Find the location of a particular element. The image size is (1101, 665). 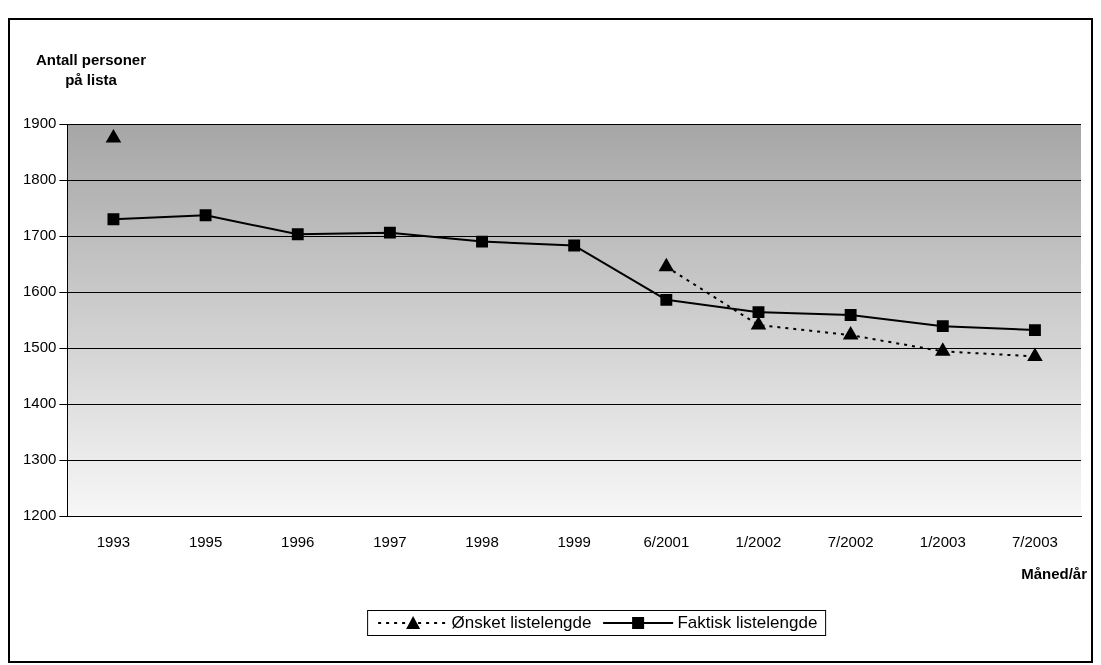

x-tick-label: 1999 is located at coordinates (574, 542).